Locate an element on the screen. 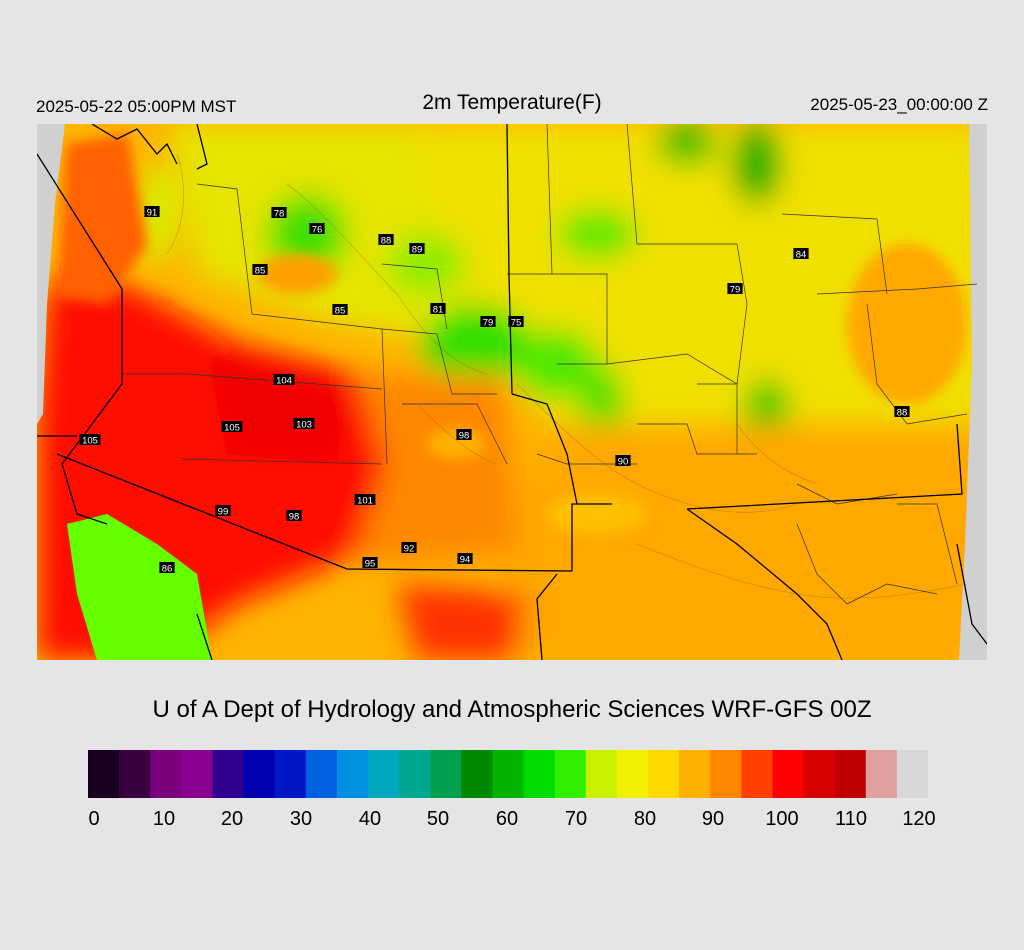  station-label-s23: 92 is located at coordinates (409, 548).